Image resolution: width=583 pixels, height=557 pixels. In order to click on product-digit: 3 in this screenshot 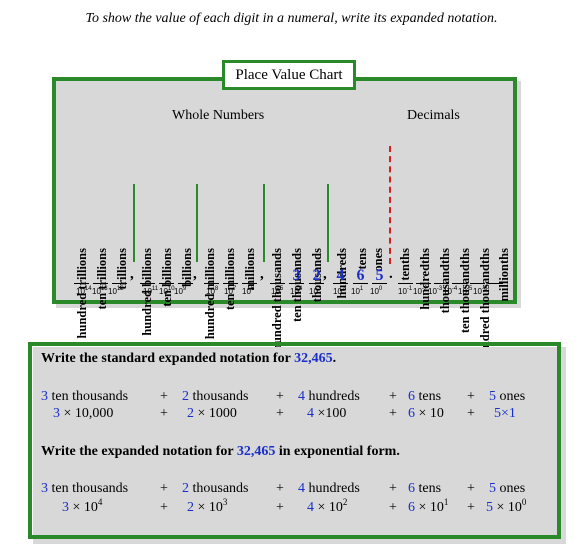, I will do `click(56, 413)`.